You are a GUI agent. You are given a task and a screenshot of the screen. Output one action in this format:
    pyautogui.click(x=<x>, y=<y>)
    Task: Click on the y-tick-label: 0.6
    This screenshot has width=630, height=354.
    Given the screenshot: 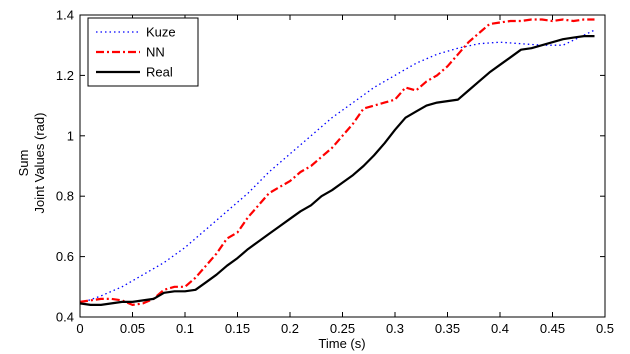 What is the action you would take?
    pyautogui.click(x=65, y=256)
    